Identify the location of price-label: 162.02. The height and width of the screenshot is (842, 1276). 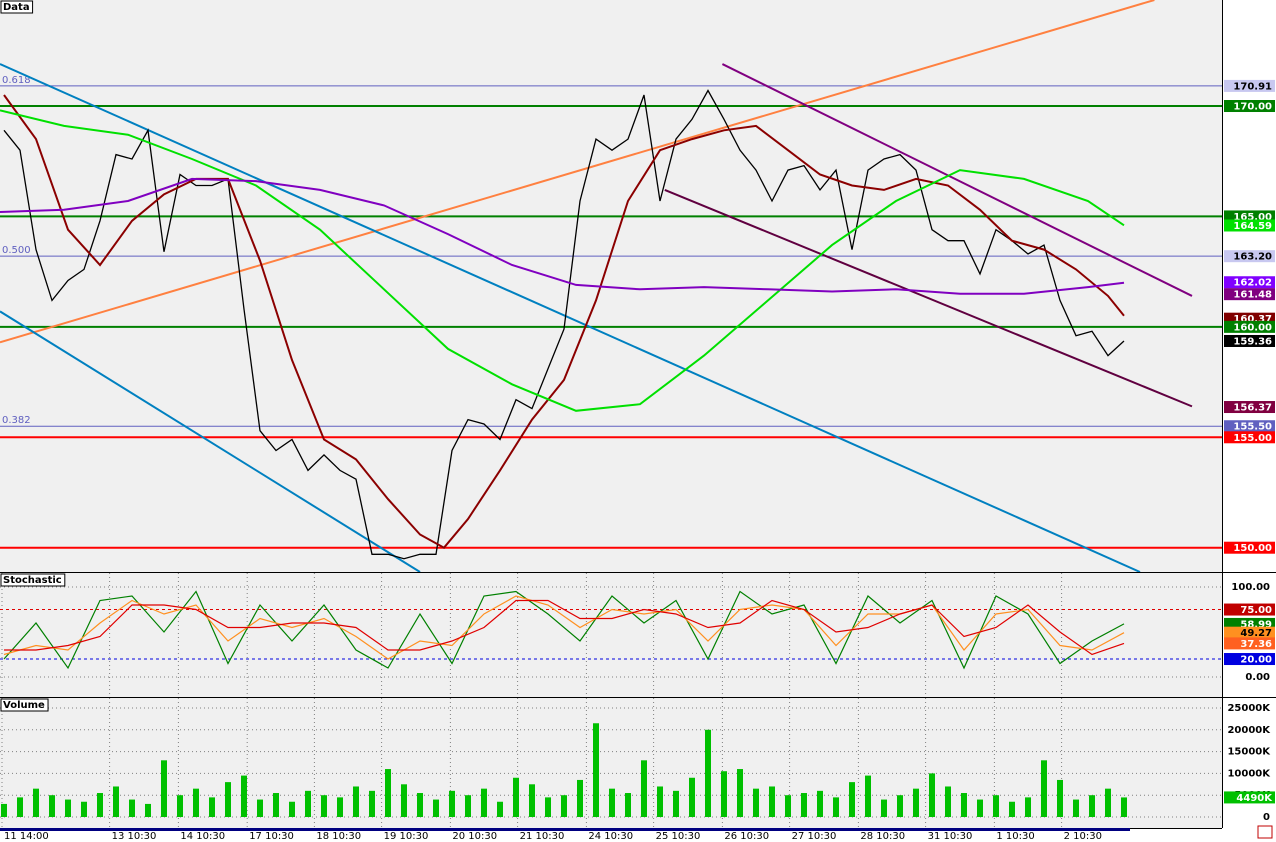
(1252, 283).